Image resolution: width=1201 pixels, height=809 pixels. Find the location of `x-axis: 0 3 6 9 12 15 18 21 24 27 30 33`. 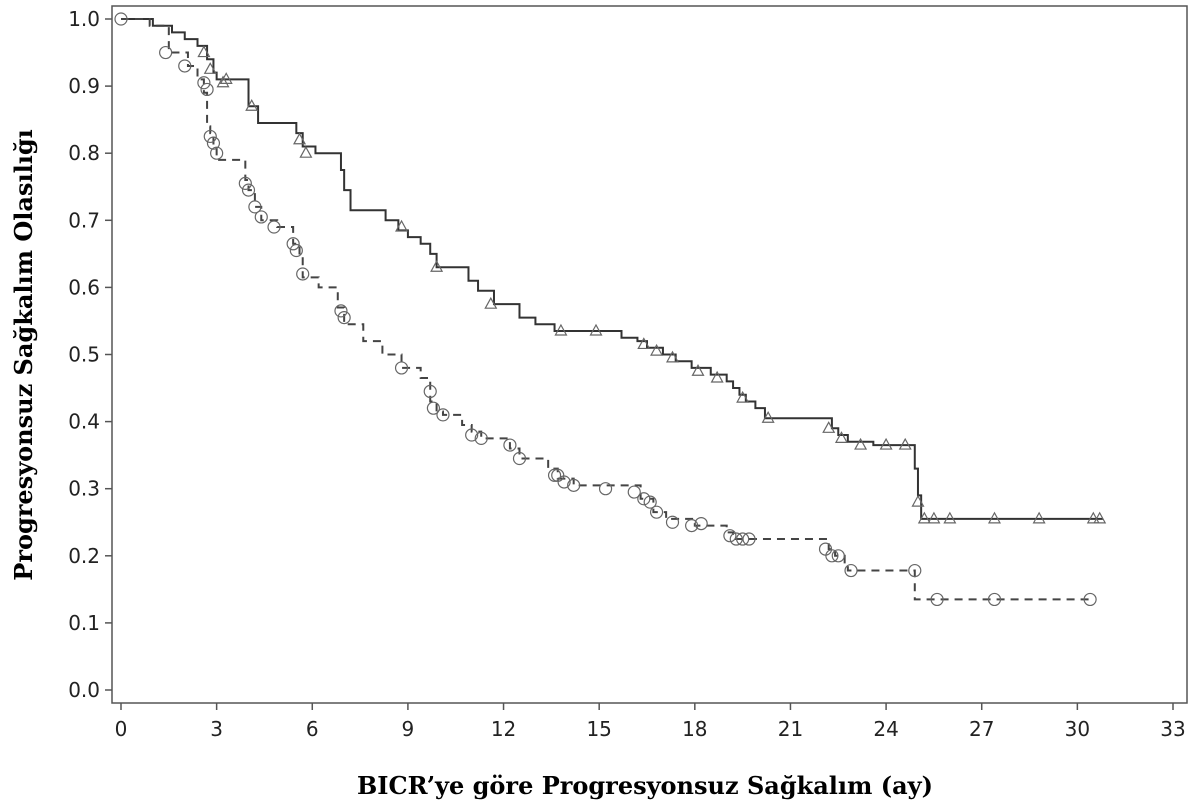

x-axis: 0 3 6 9 12 15 18 21 24 27 30 33 is located at coordinates (650, 722).